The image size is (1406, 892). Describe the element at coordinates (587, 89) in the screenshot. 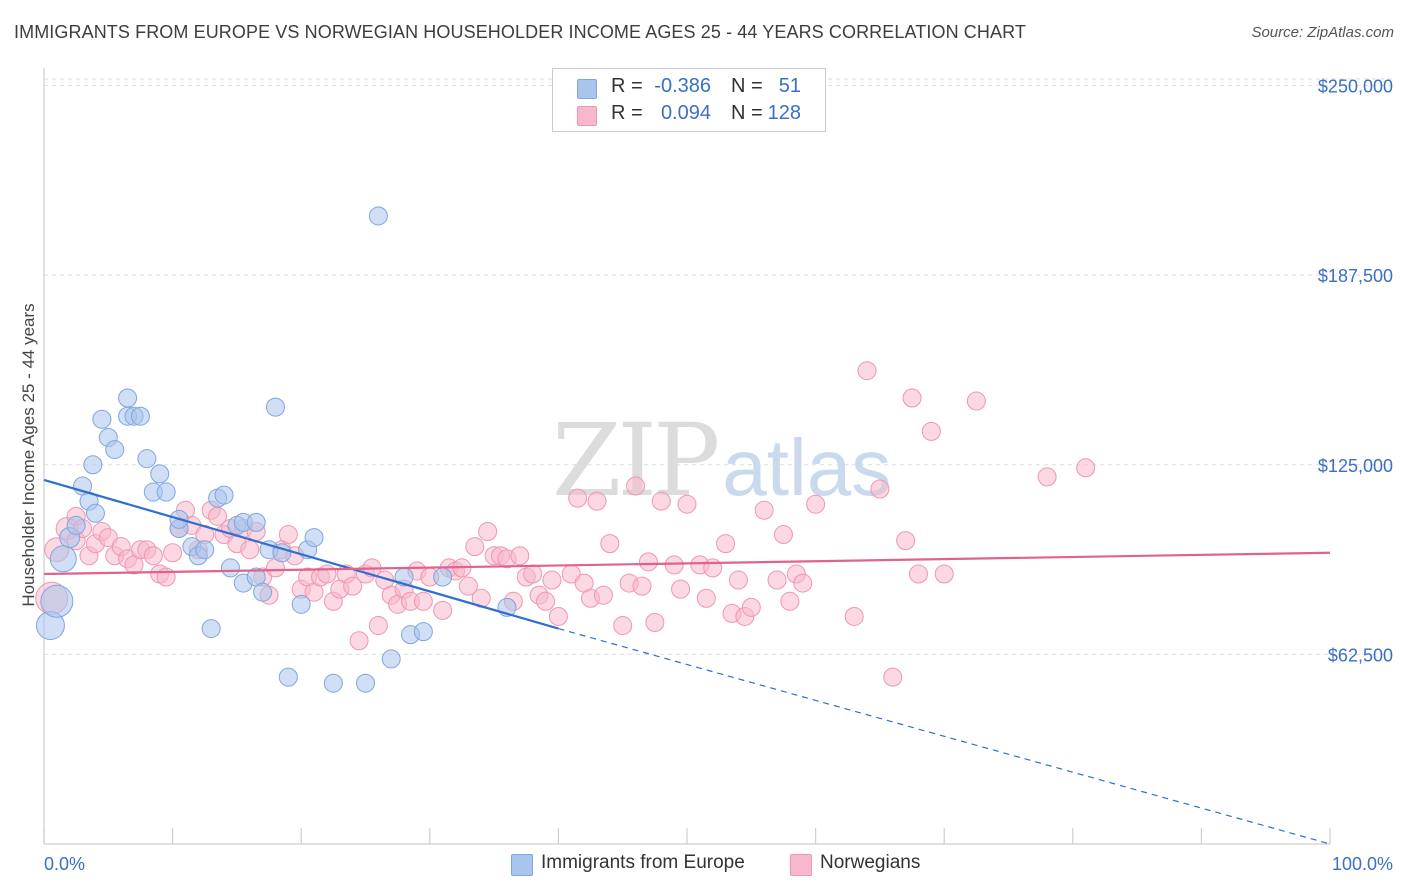

I see `immigrants-swatch` at that location.